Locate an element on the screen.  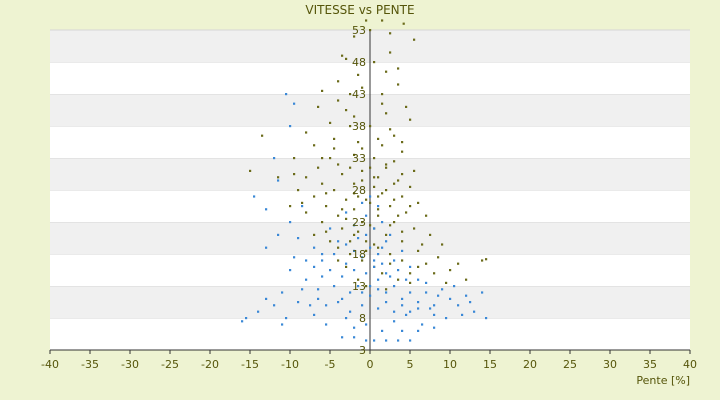
y-tick-label: 23 is located at coordinates (359, 222).